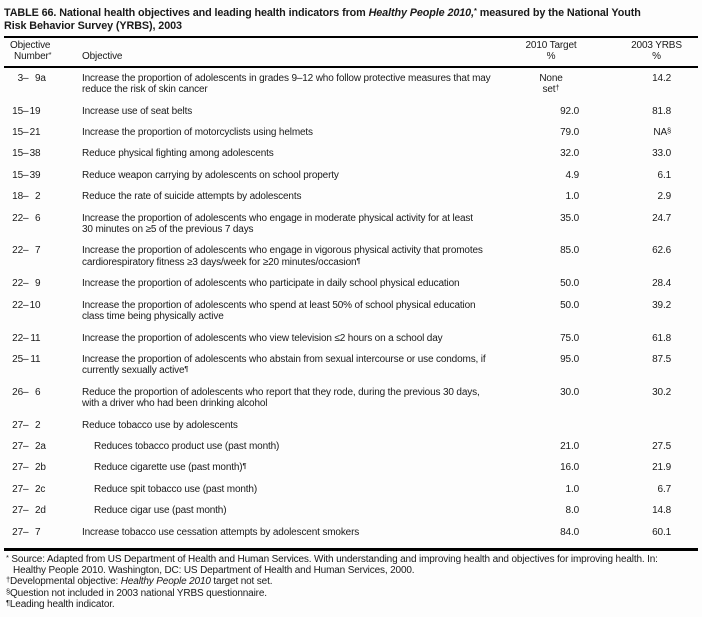 This screenshot has height=617, width=702. Describe the element at coordinates (572, 175) in the screenshot. I see `target-value-cell: 4.9` at that location.